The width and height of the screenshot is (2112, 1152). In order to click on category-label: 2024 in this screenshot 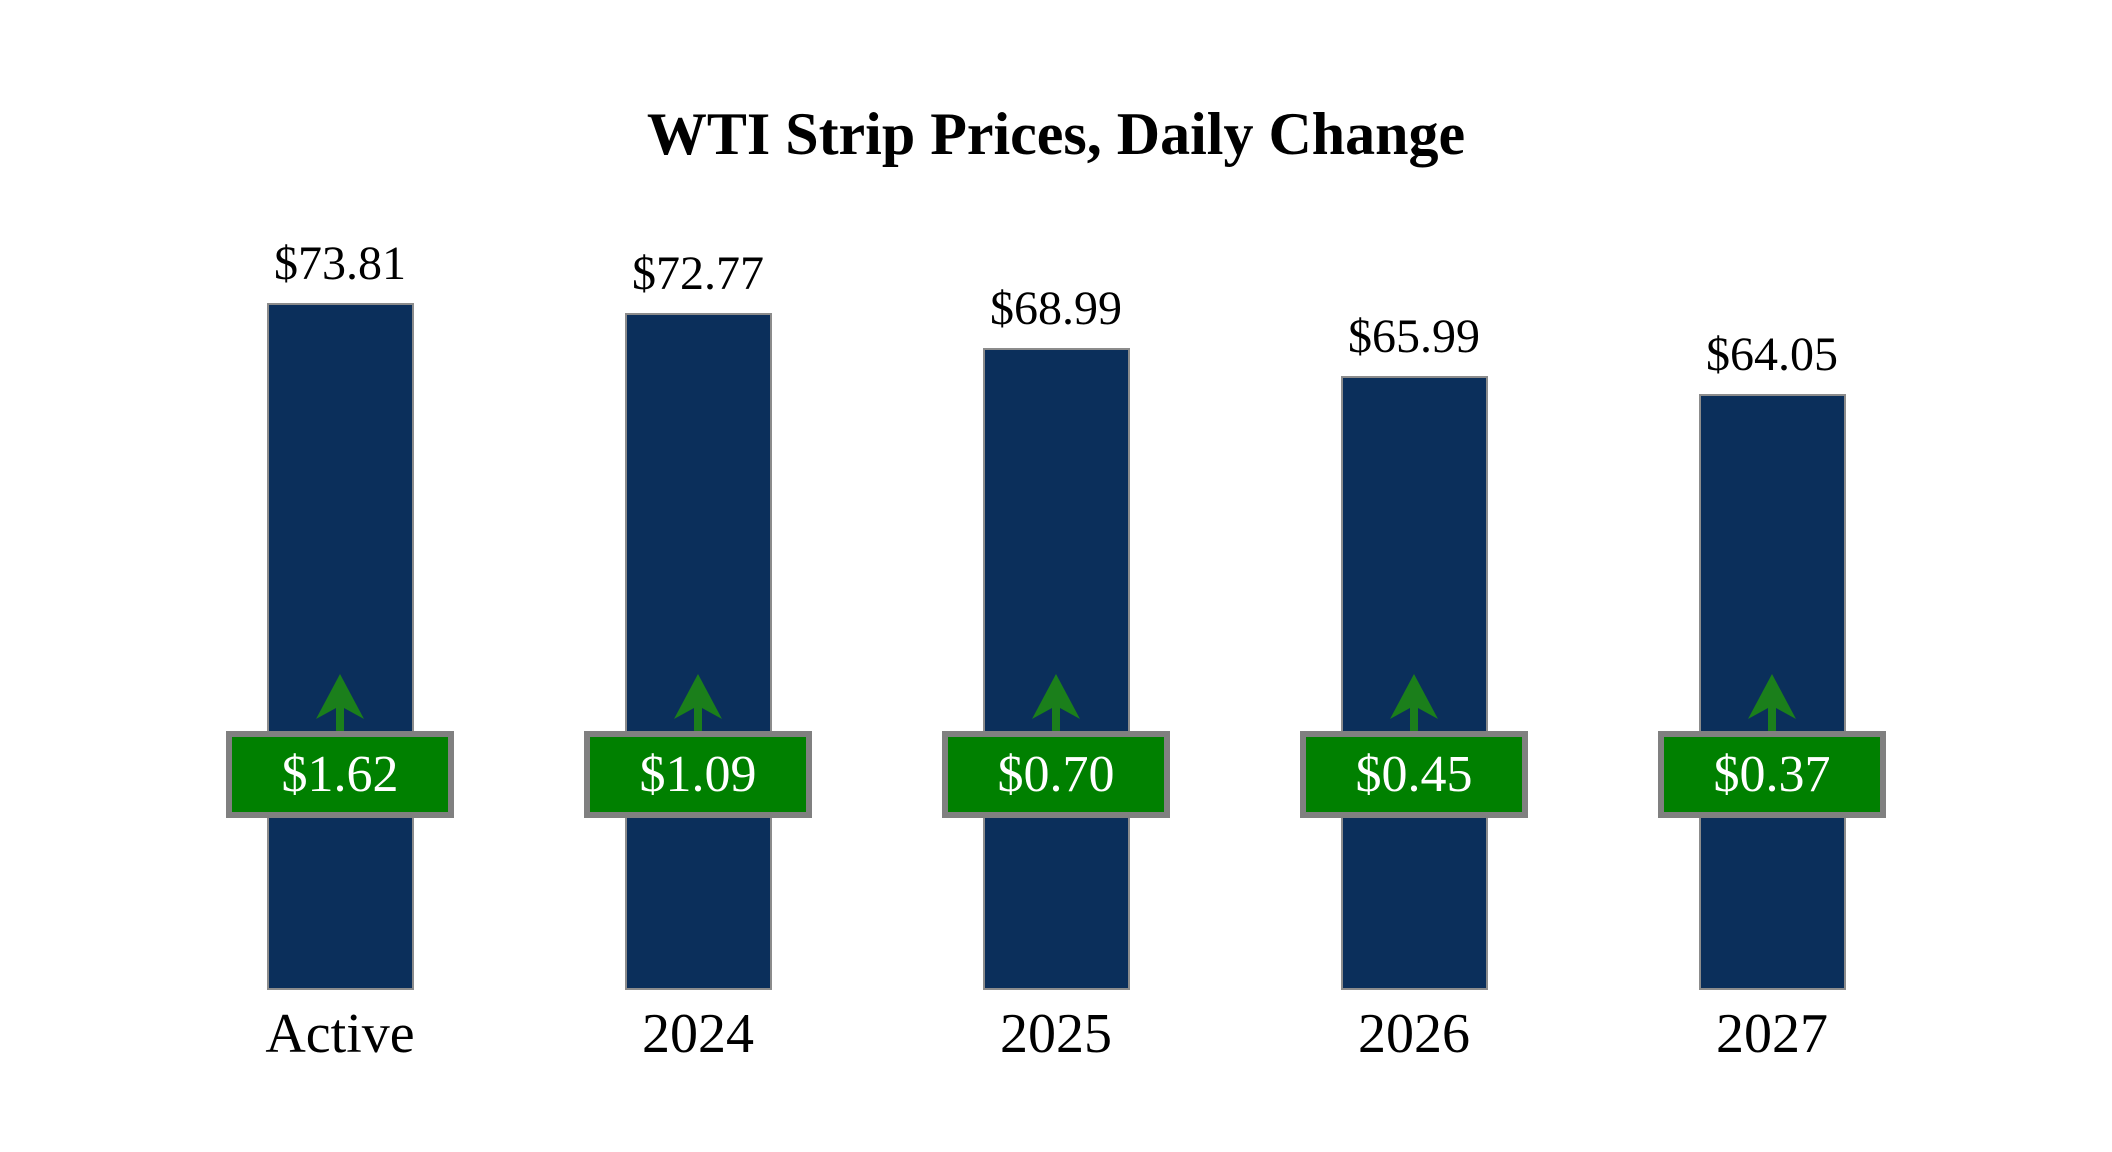, I will do `click(698, 1034)`.